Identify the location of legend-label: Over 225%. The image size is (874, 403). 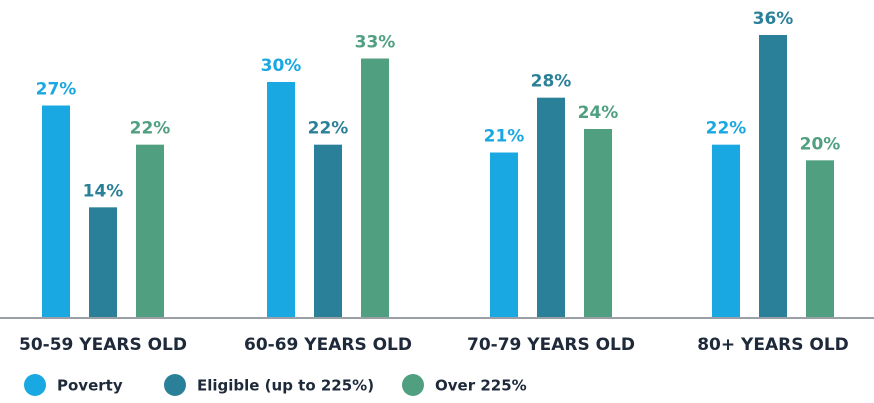
(481, 386).